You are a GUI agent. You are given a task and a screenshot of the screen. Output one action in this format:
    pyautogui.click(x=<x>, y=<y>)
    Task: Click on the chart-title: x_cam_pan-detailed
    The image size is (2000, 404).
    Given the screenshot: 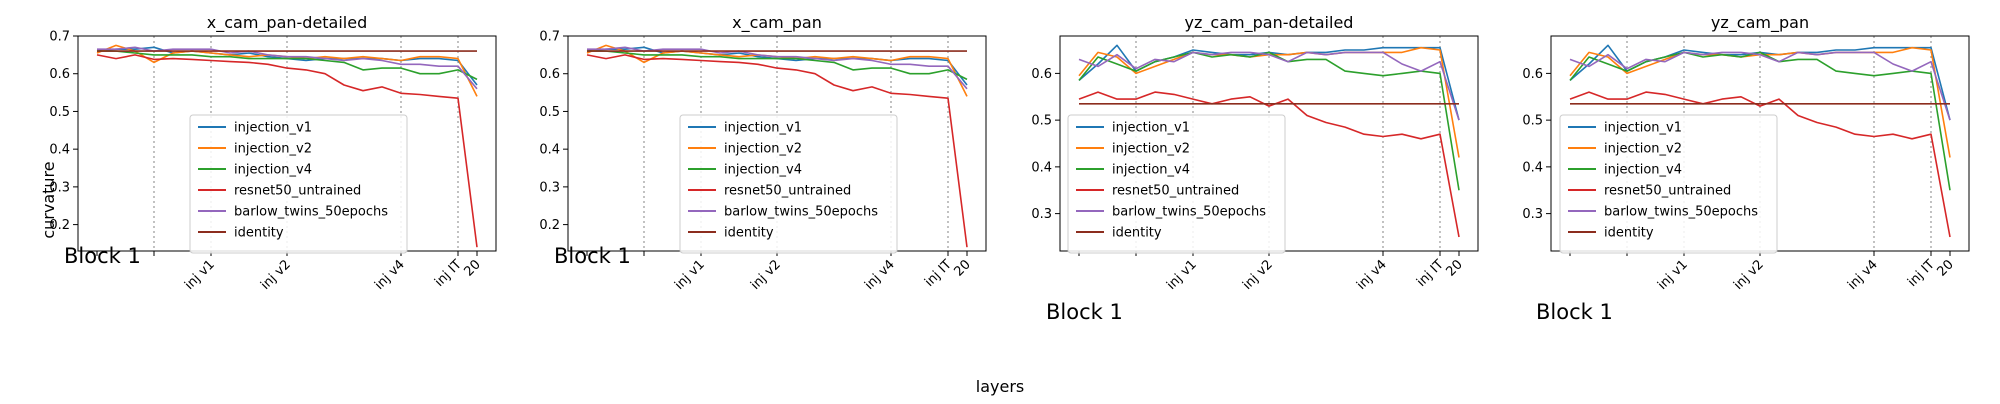 What is the action you would take?
    pyautogui.click(x=287, y=23)
    